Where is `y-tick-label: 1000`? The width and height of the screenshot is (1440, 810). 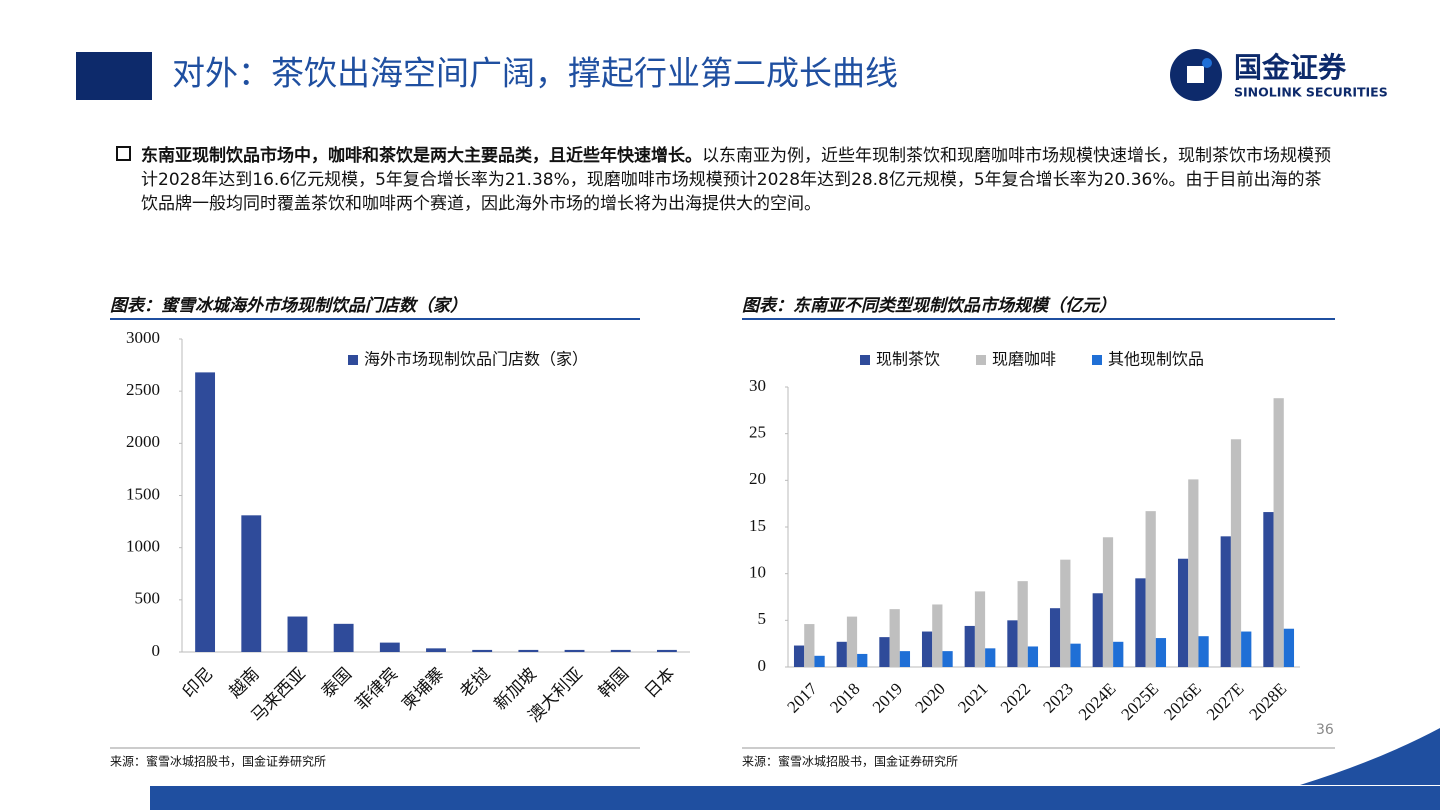 y-tick-label: 1000 is located at coordinates (143, 546).